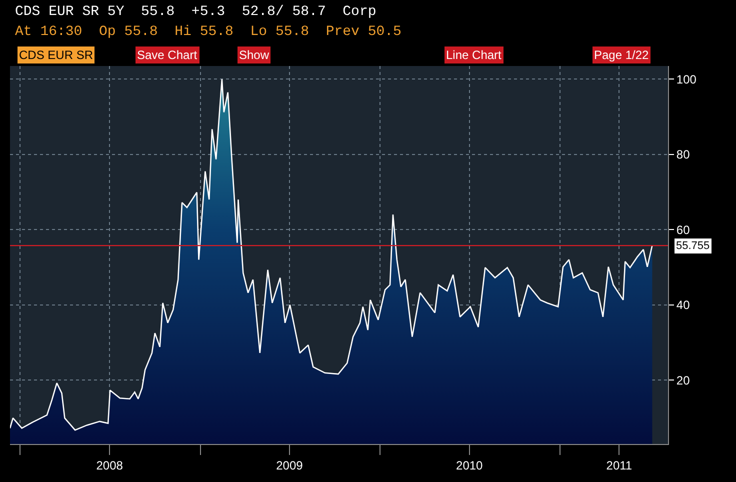  What do you see at coordinates (254, 55) in the screenshot?
I see `text: Show` at bounding box center [254, 55].